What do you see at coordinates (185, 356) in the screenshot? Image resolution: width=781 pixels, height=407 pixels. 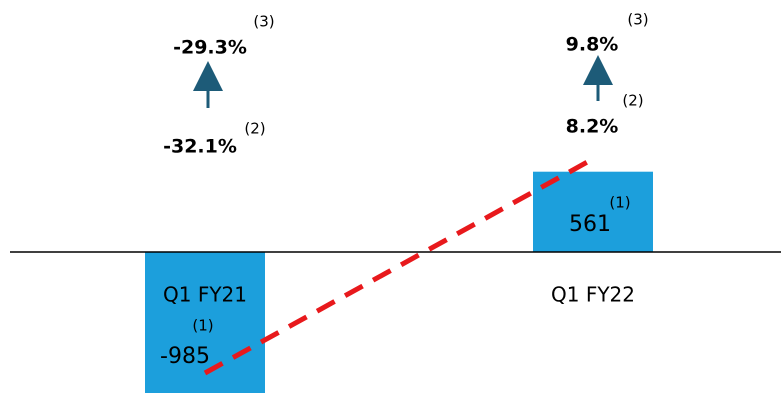 I see `value-label: -985` at bounding box center [185, 356].